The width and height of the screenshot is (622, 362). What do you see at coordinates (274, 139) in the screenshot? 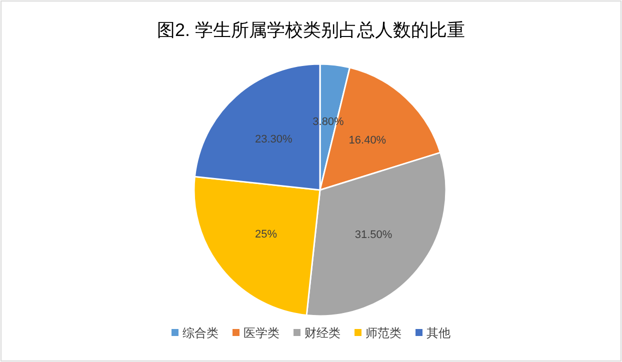
I see `data-label: 23.30%` at bounding box center [274, 139].